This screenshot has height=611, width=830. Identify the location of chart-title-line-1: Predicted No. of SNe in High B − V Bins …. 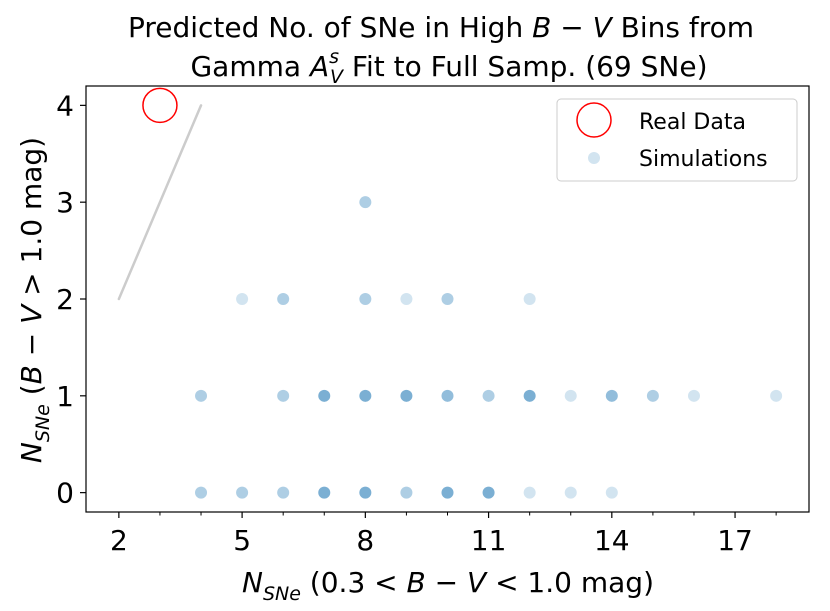
(441, 27).